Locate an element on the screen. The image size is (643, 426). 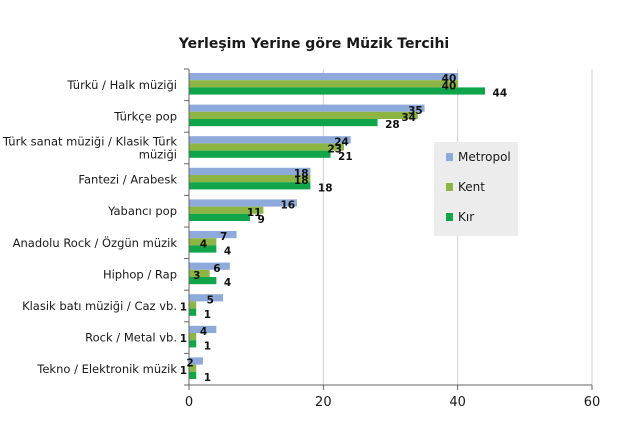
data-label: 2 is located at coordinates (189, 364).